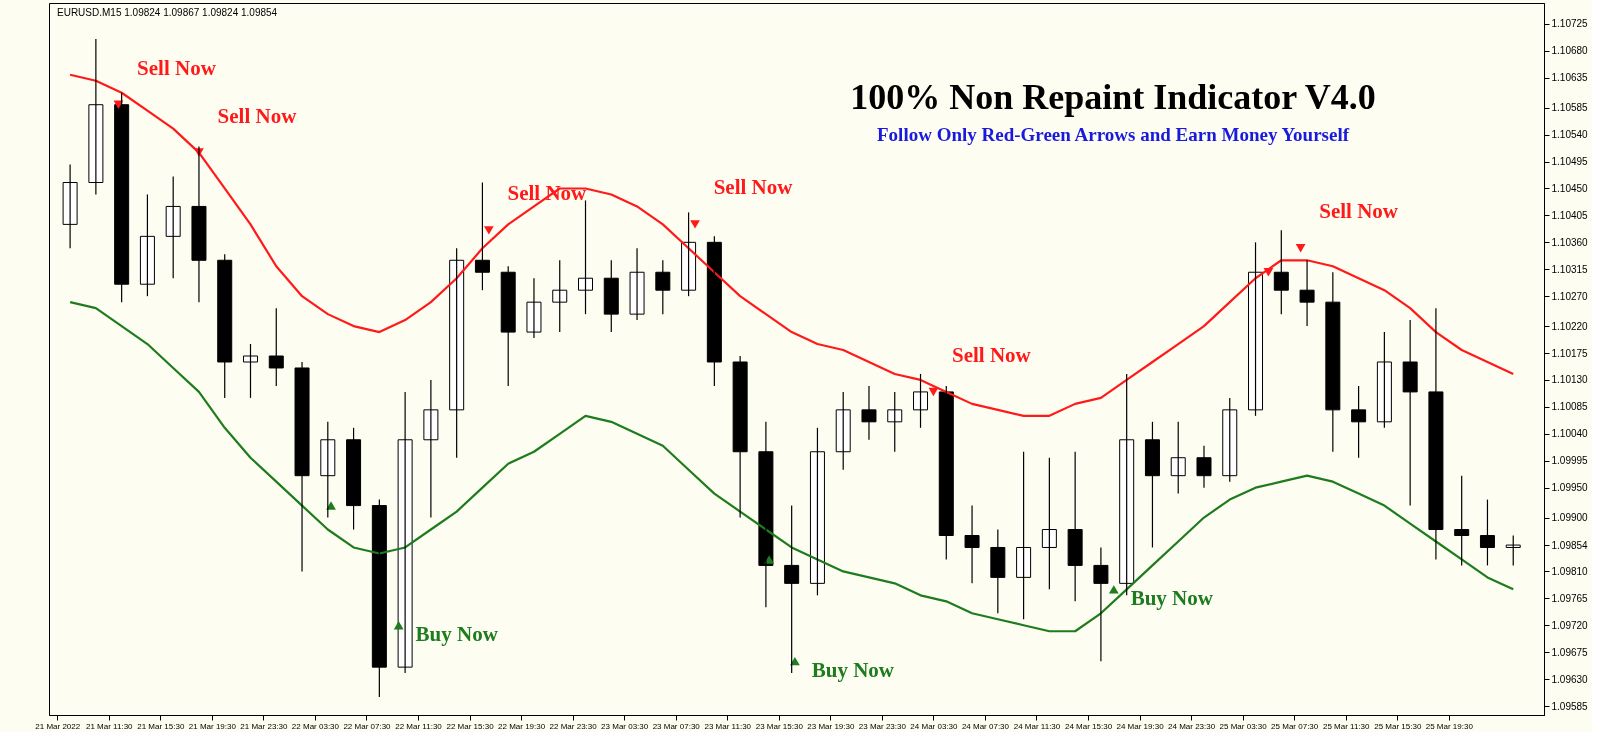 The height and width of the screenshot is (746, 1600). I want to click on x-tick-label: 22 Mar 23:30, so click(573, 726).